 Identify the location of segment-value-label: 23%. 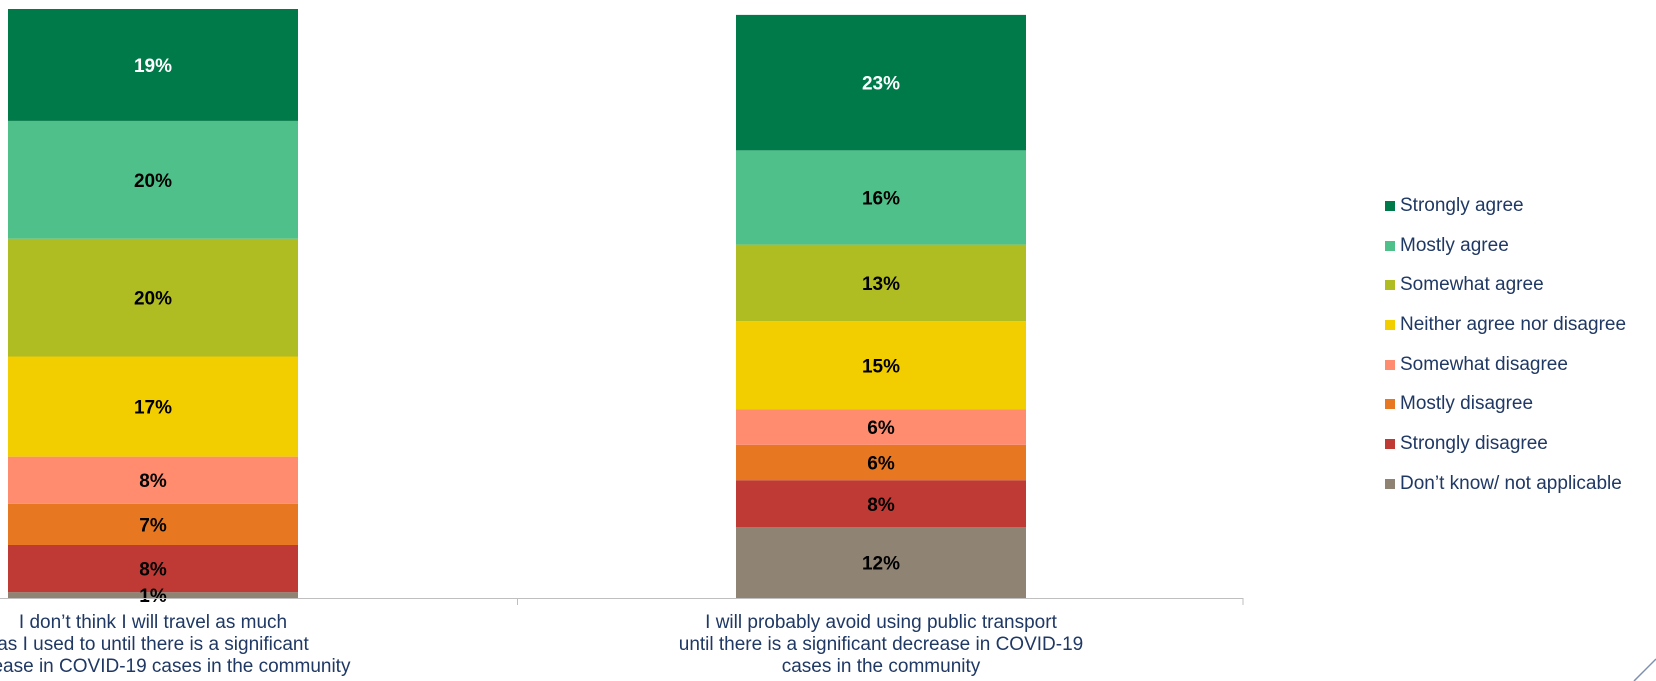
(881, 84).